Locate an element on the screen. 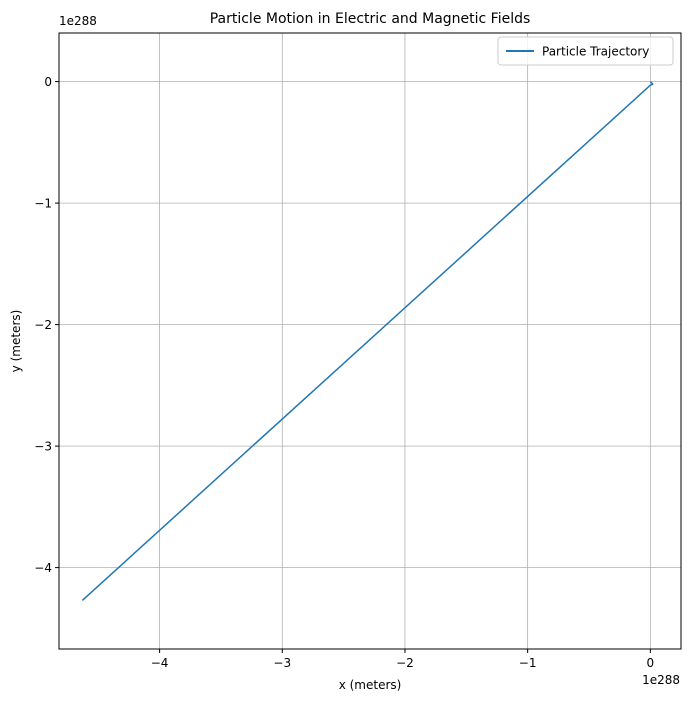  y-axis-ticks: 0 −1 −2 −3 −4 is located at coordinates (46, 325).